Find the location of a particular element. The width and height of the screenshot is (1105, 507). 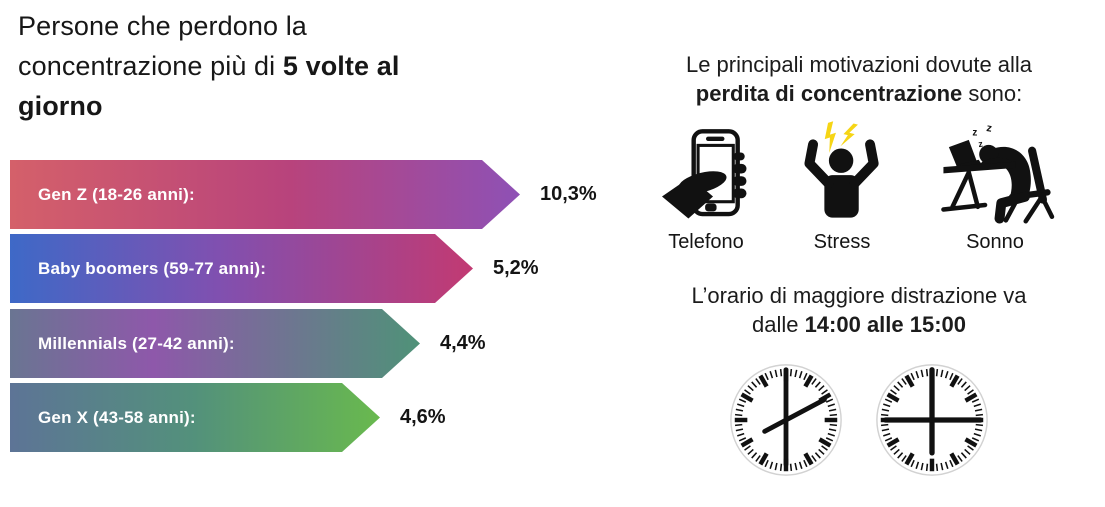

bar-label: Gen X (43-58 anni): is located at coordinates (117, 417).